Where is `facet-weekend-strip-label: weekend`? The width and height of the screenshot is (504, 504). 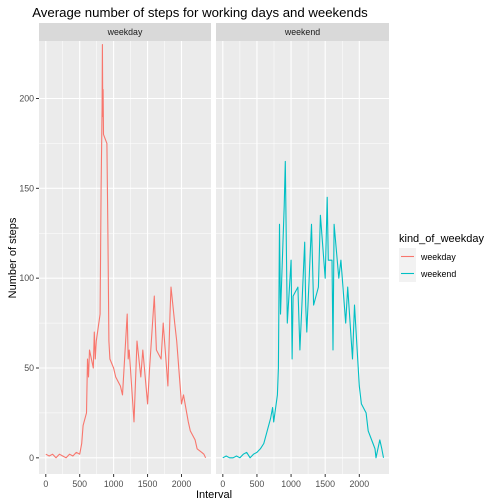 facet-weekend-strip-label: weekend is located at coordinates (302, 32).